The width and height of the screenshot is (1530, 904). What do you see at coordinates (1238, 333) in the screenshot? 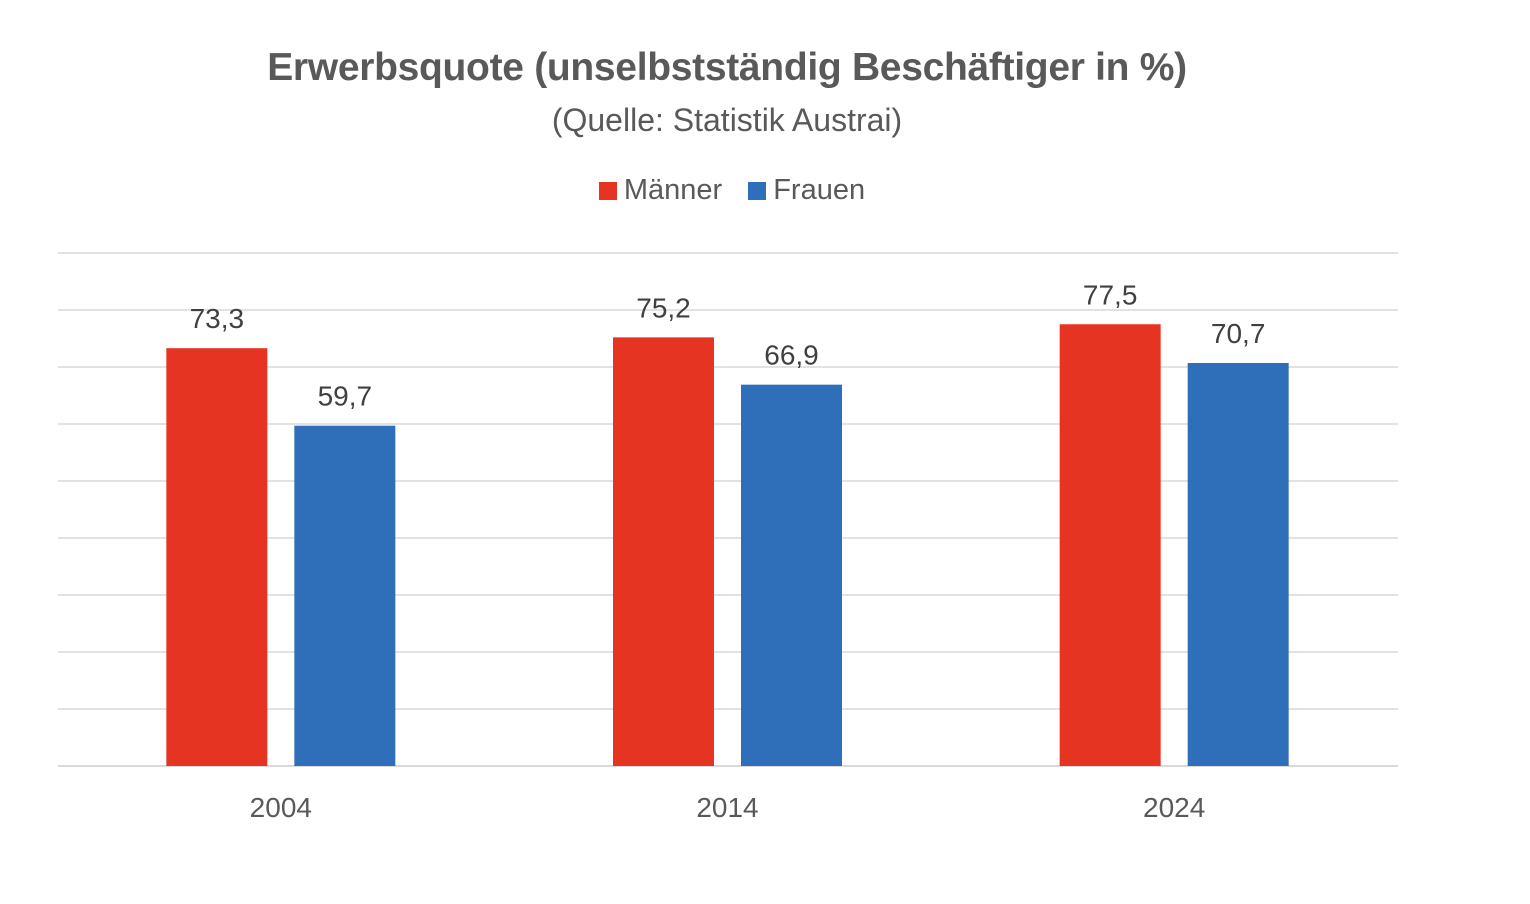
I see `data-label: 70,7` at bounding box center [1238, 333].